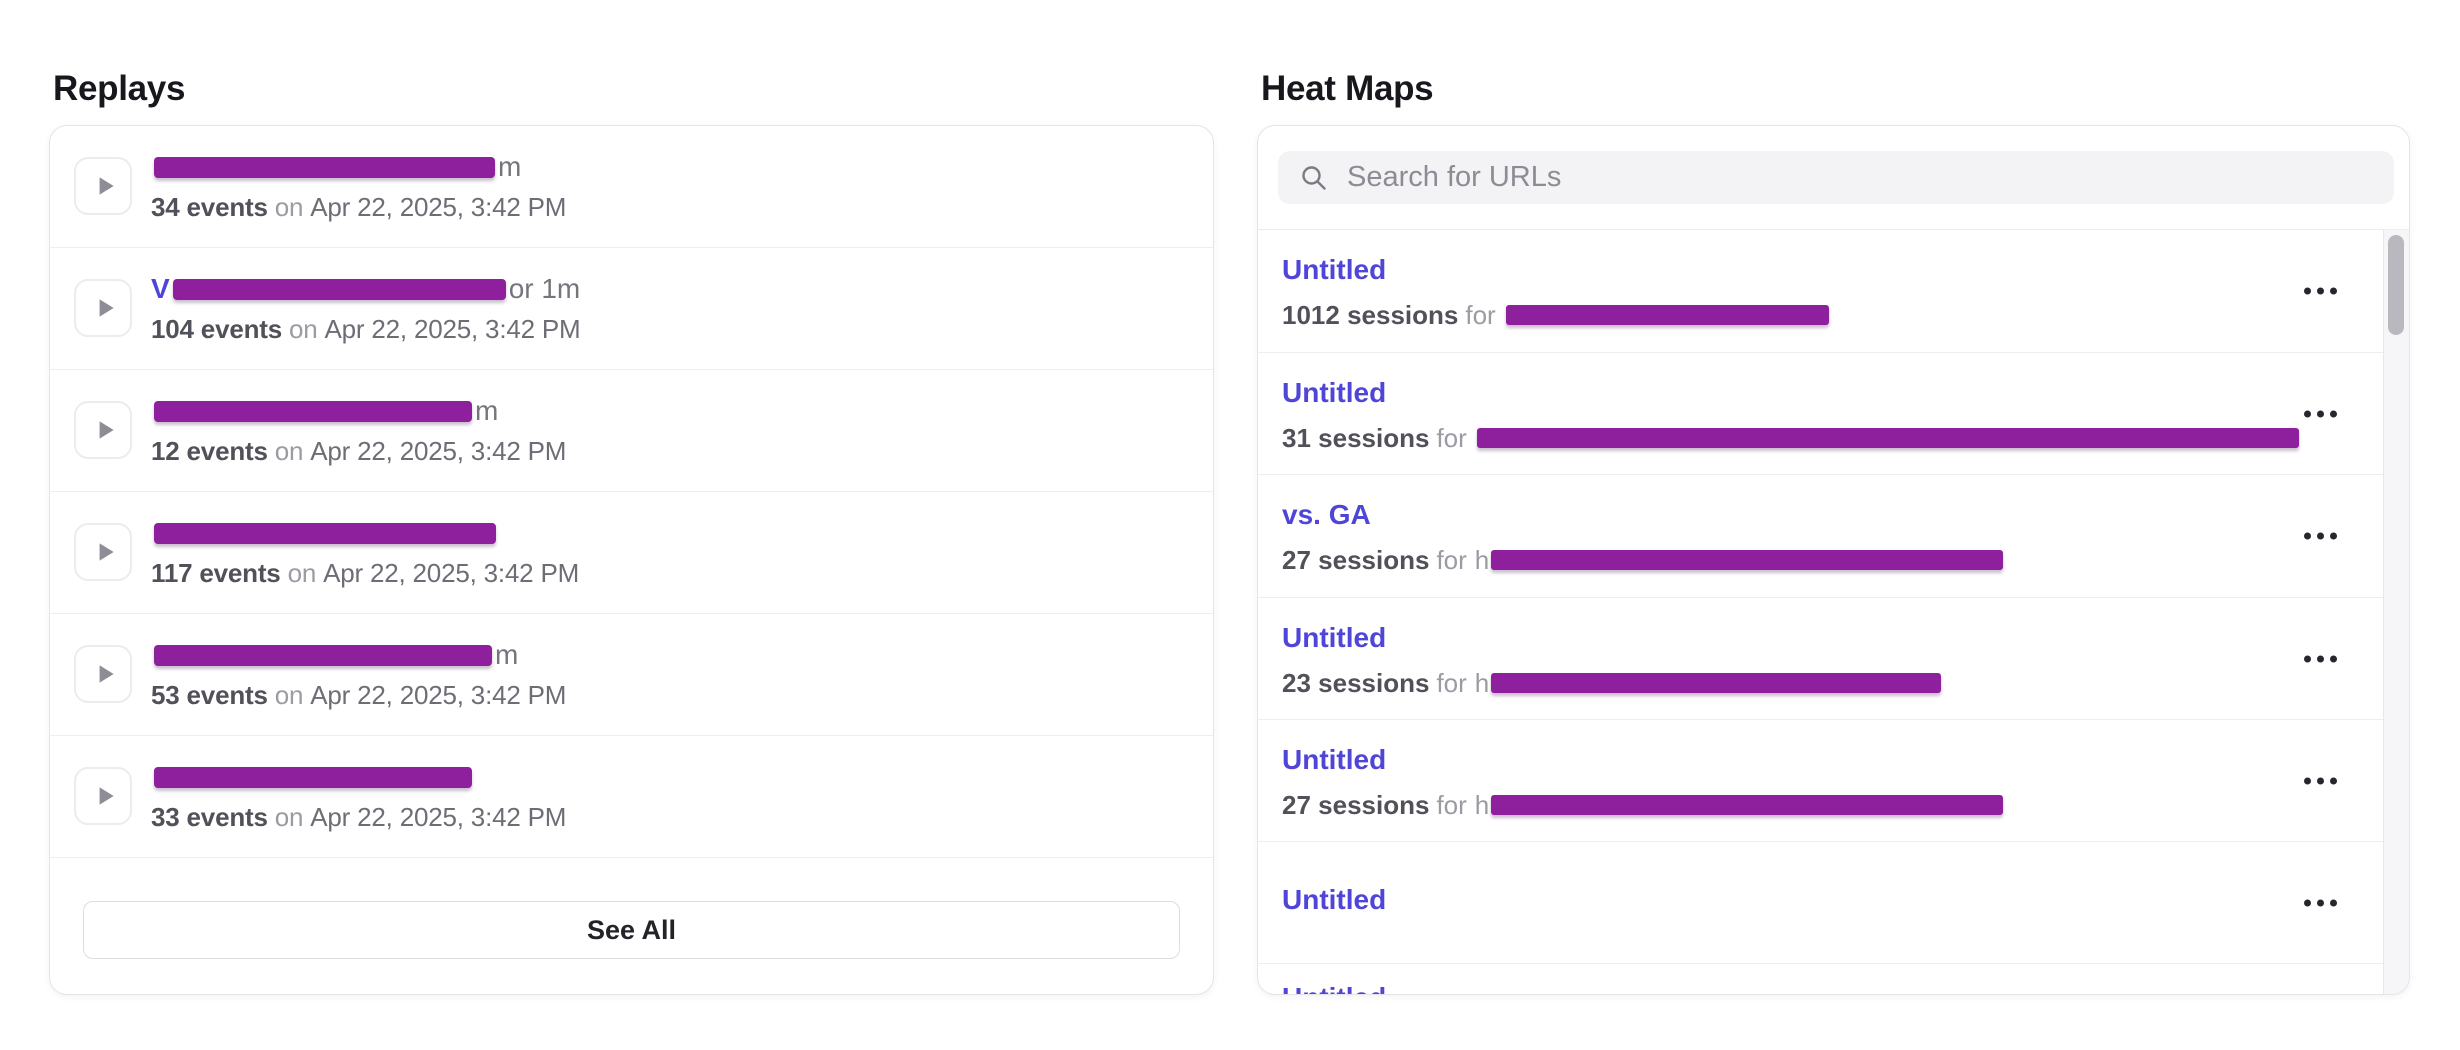 This screenshot has height=1050, width=2460. I want to click on heatmap-row: Untitled 31 sessions for, so click(1821, 414).